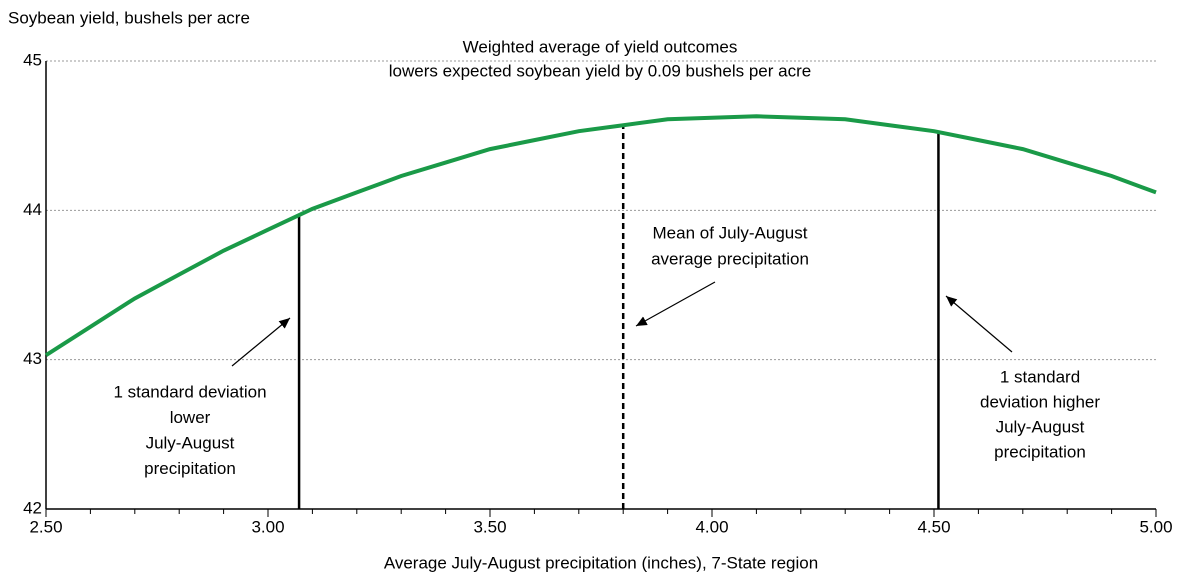 The width and height of the screenshot is (1188, 577). What do you see at coordinates (32, 507) in the screenshot?
I see `y-tick-label: 42` at bounding box center [32, 507].